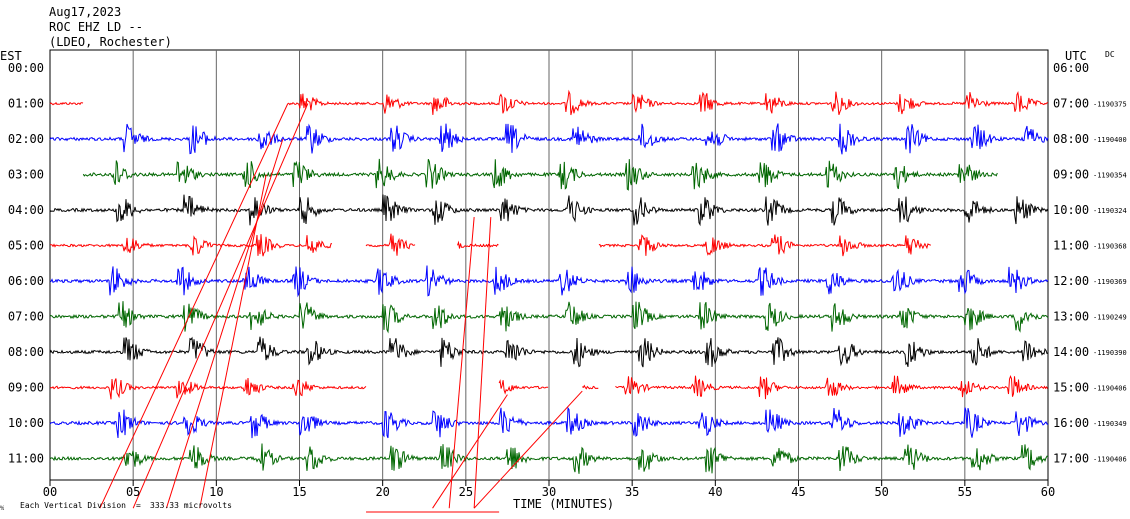 The image size is (1130, 519). I want to click on utc-hour-label: 06:00, so click(1071, 68).